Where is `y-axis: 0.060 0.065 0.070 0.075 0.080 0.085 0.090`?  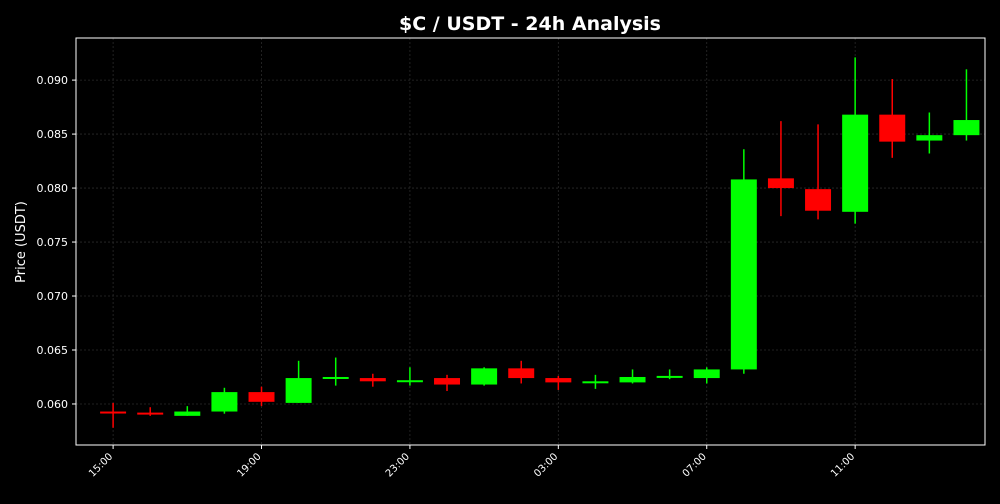
y-axis: 0.060 0.065 0.070 0.075 0.080 0.085 0.090 is located at coordinates (56, 242).